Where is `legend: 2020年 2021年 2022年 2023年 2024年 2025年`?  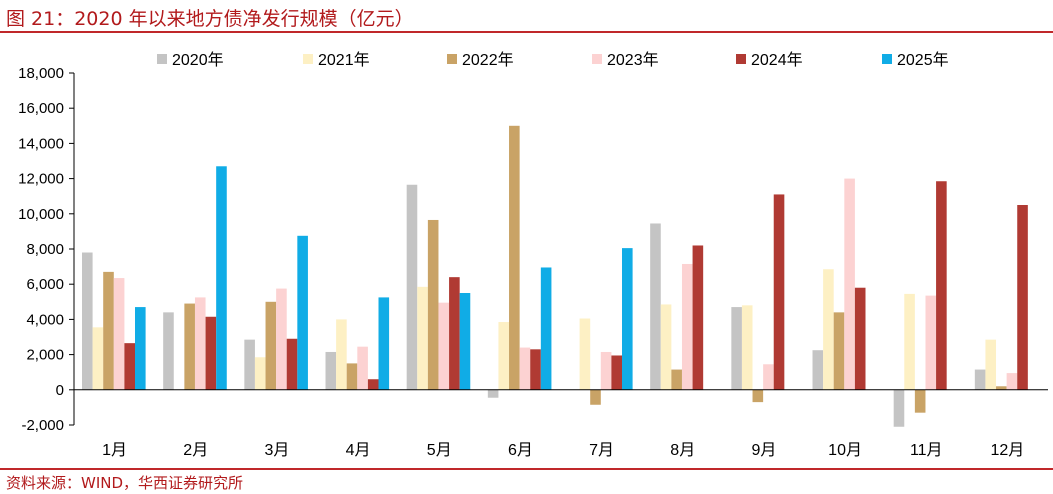 legend: 2020年 2021年 2022年 2023年 2024年 2025年 is located at coordinates (553, 60).